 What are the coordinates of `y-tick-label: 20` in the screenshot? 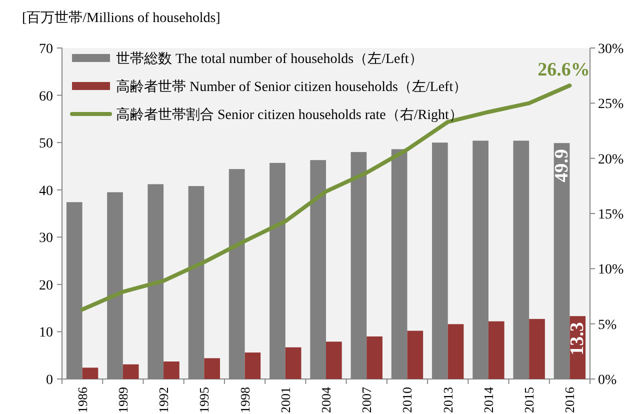 It's located at (46, 286).